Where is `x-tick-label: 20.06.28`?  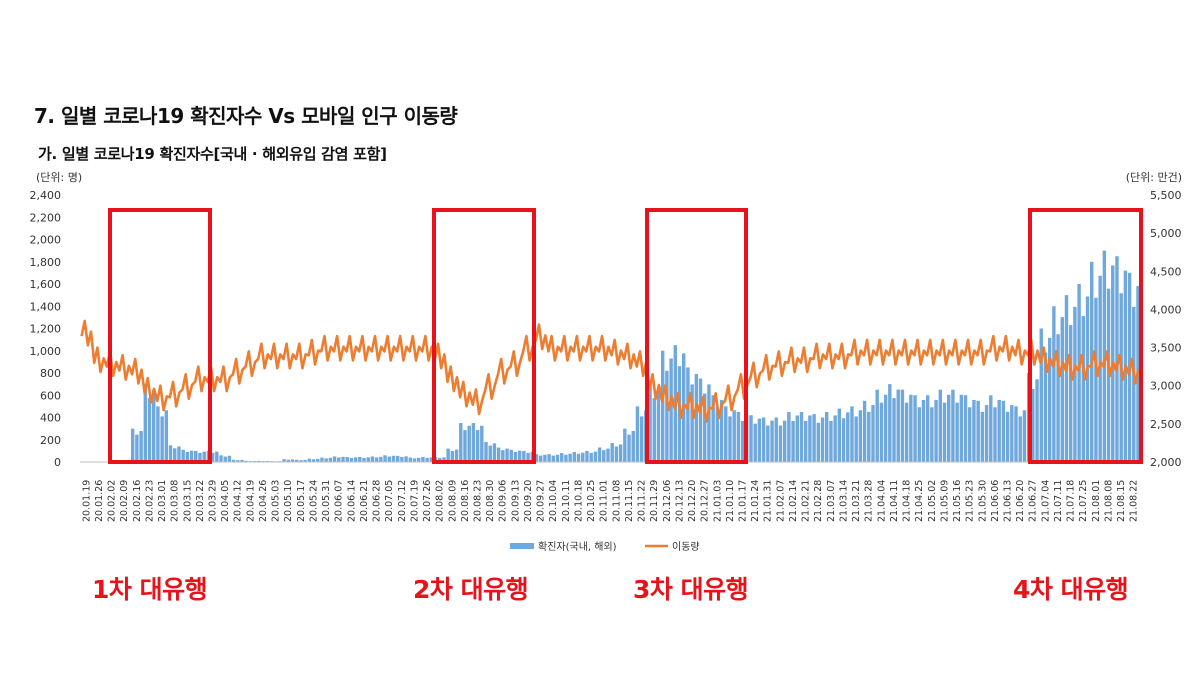
x-tick-label: 20.06.28 is located at coordinates (377, 501).